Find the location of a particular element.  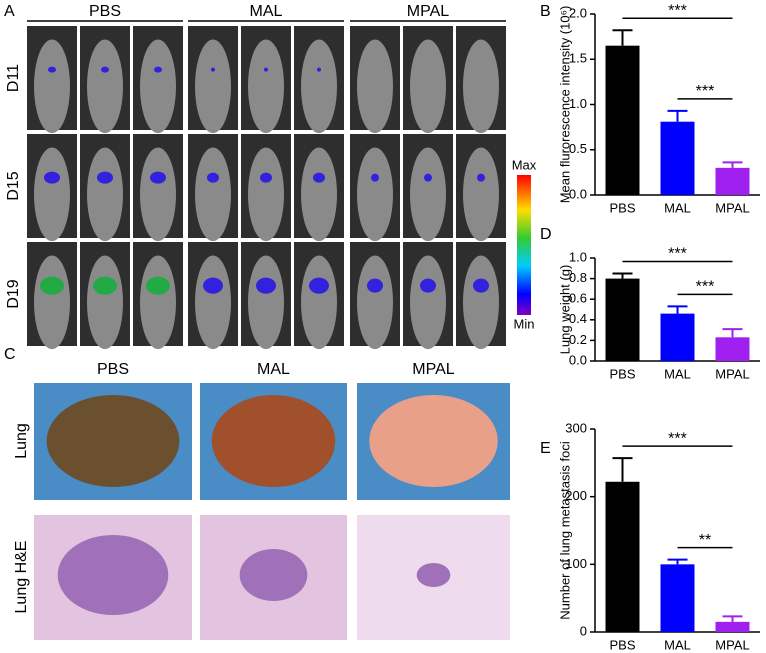

y-axis-label: Mean flurorescence intensity (10⁶) is located at coordinates (564, 105).